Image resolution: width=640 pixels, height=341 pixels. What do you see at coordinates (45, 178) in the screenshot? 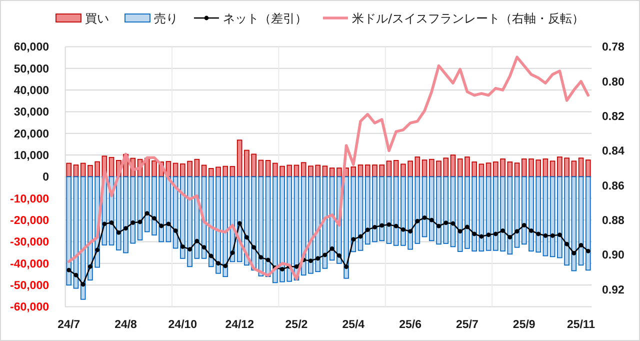
I see `y-tick-label: 0` at bounding box center [45, 178].